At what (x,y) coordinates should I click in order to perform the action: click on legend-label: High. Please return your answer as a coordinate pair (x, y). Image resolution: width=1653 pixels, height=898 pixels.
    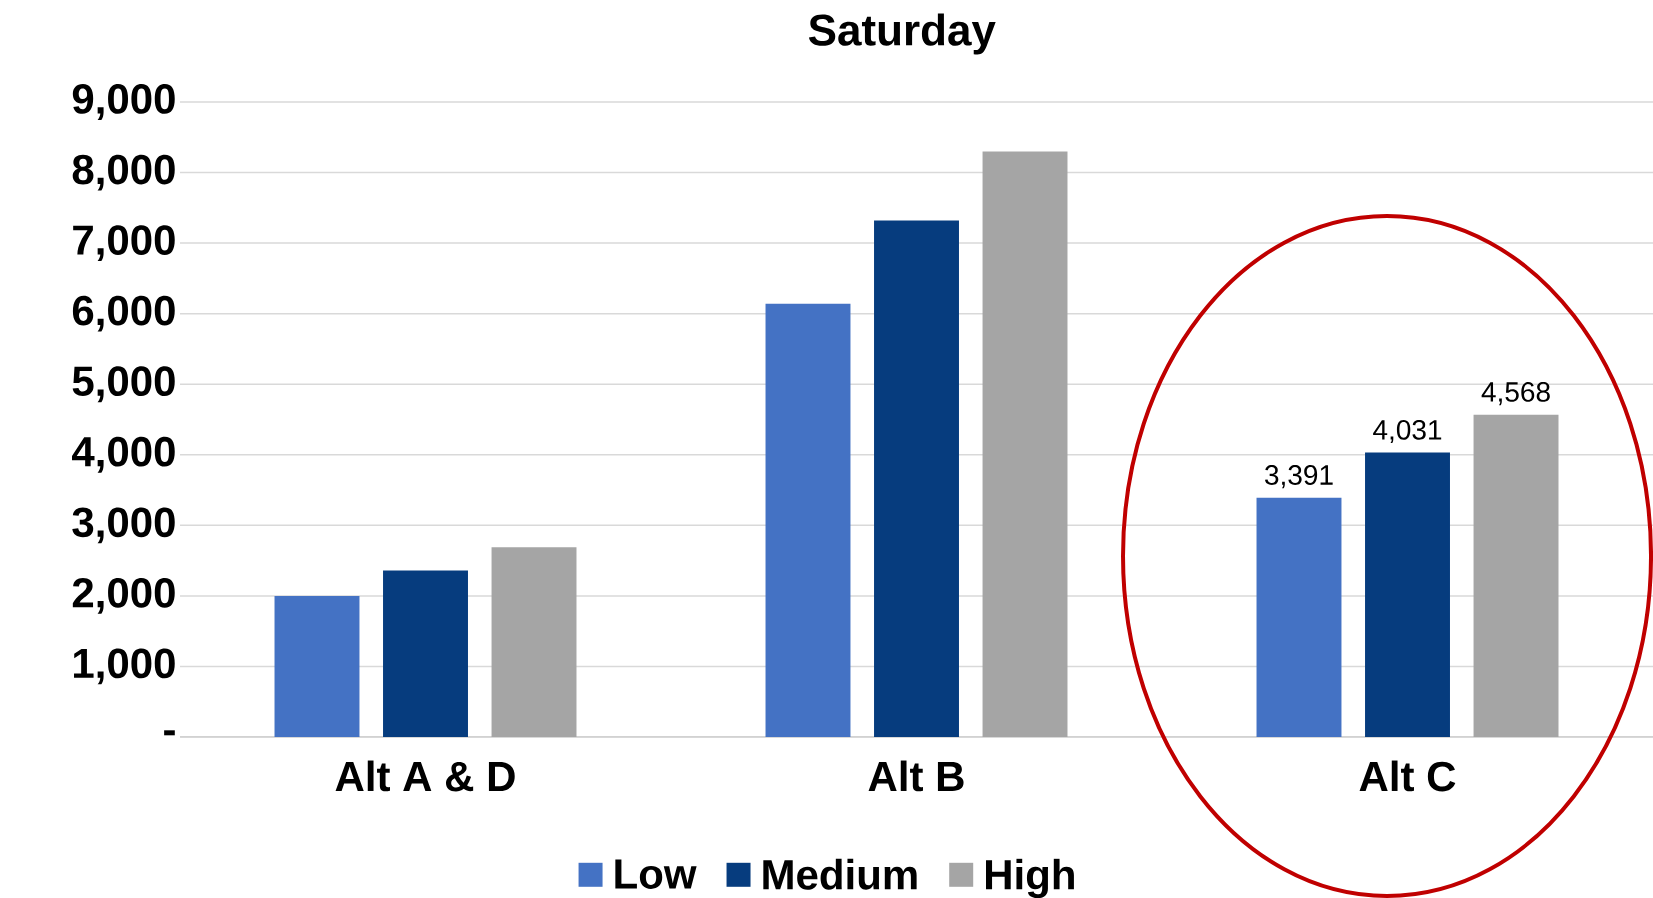
    Looking at the image, I should click on (1030, 878).